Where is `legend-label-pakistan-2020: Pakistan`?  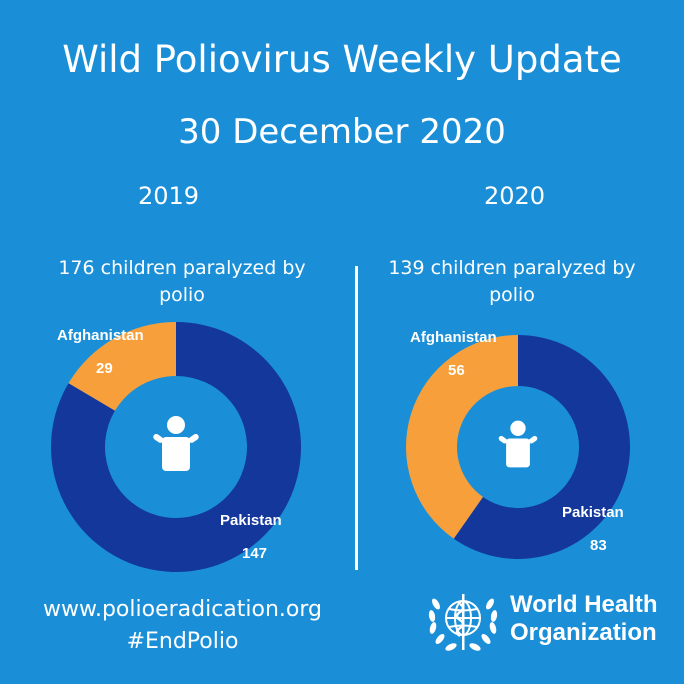 legend-label-pakistan-2020: Pakistan is located at coordinates (593, 512).